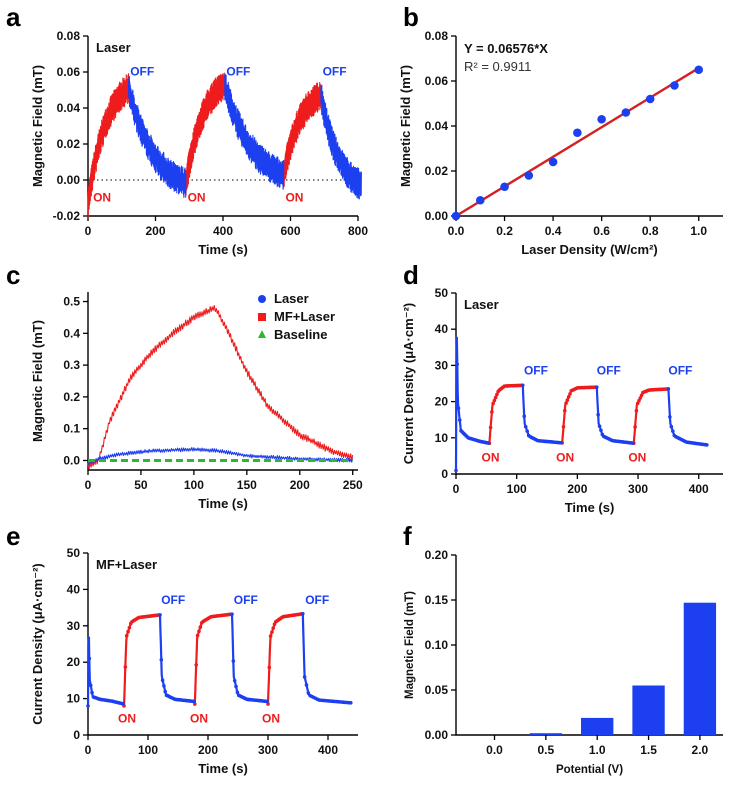 This screenshot has height=791, width=745. I want to click on y-tick-label: 0.02, so click(437, 171).